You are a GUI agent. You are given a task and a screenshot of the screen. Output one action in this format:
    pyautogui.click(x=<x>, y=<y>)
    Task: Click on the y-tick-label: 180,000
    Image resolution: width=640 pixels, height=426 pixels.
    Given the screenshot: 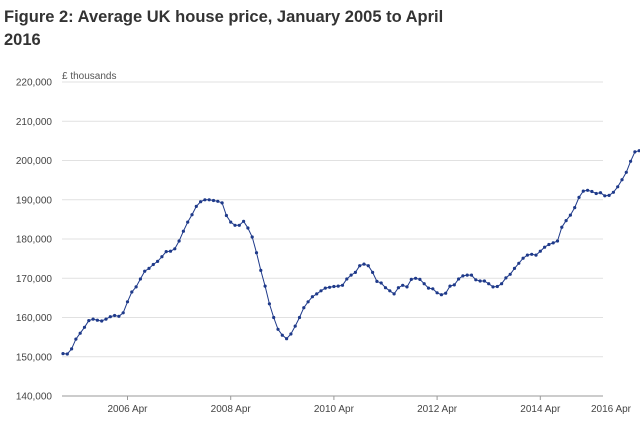 What is the action you would take?
    pyautogui.click(x=34, y=240)
    